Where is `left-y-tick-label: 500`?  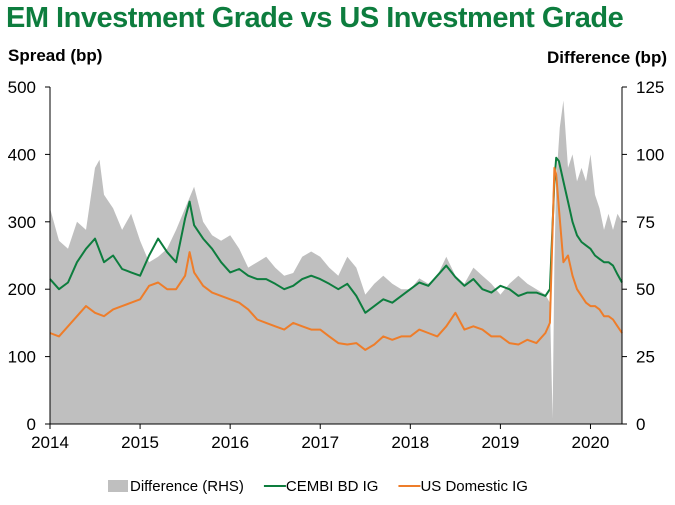 left-y-tick-label: 500 is located at coordinates (22, 87).